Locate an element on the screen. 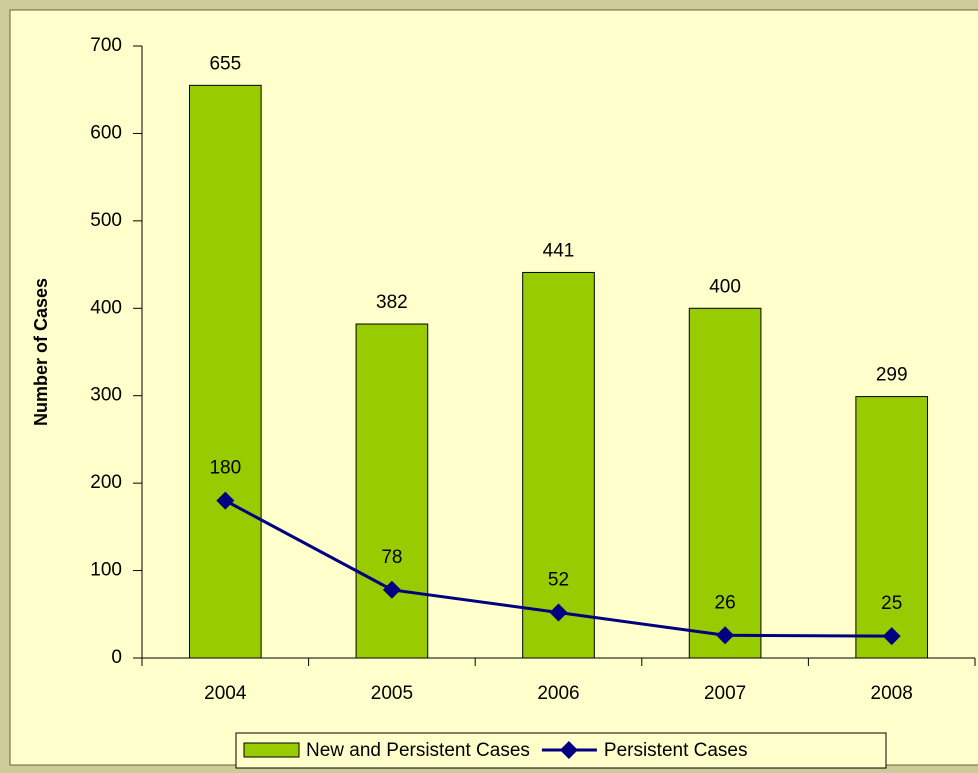 The image size is (978, 773). y-tick-label: 400 is located at coordinates (106, 307).